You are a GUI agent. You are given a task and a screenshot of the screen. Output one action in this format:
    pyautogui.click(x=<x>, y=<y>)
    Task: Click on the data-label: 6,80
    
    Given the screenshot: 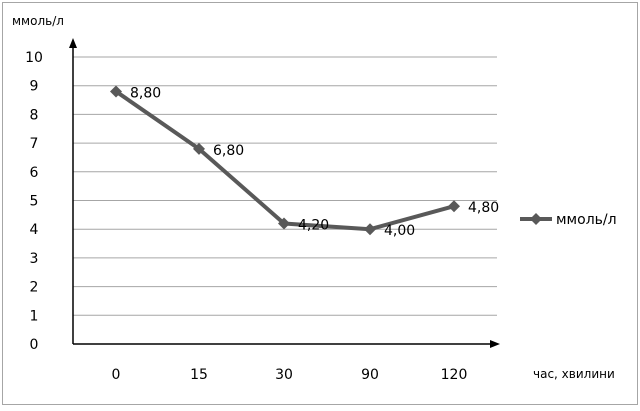 What is the action you would take?
    pyautogui.click(x=228, y=151)
    